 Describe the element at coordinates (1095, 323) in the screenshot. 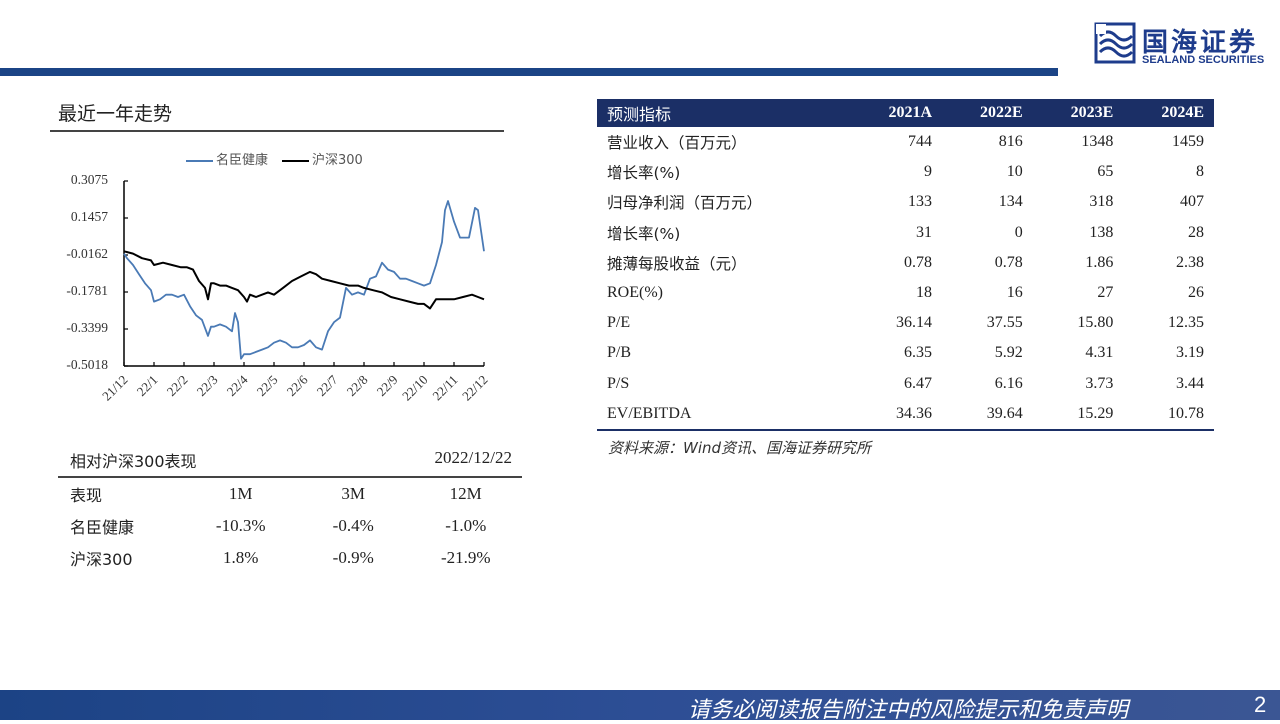

I see `forecast-cell: 15.80` at that location.